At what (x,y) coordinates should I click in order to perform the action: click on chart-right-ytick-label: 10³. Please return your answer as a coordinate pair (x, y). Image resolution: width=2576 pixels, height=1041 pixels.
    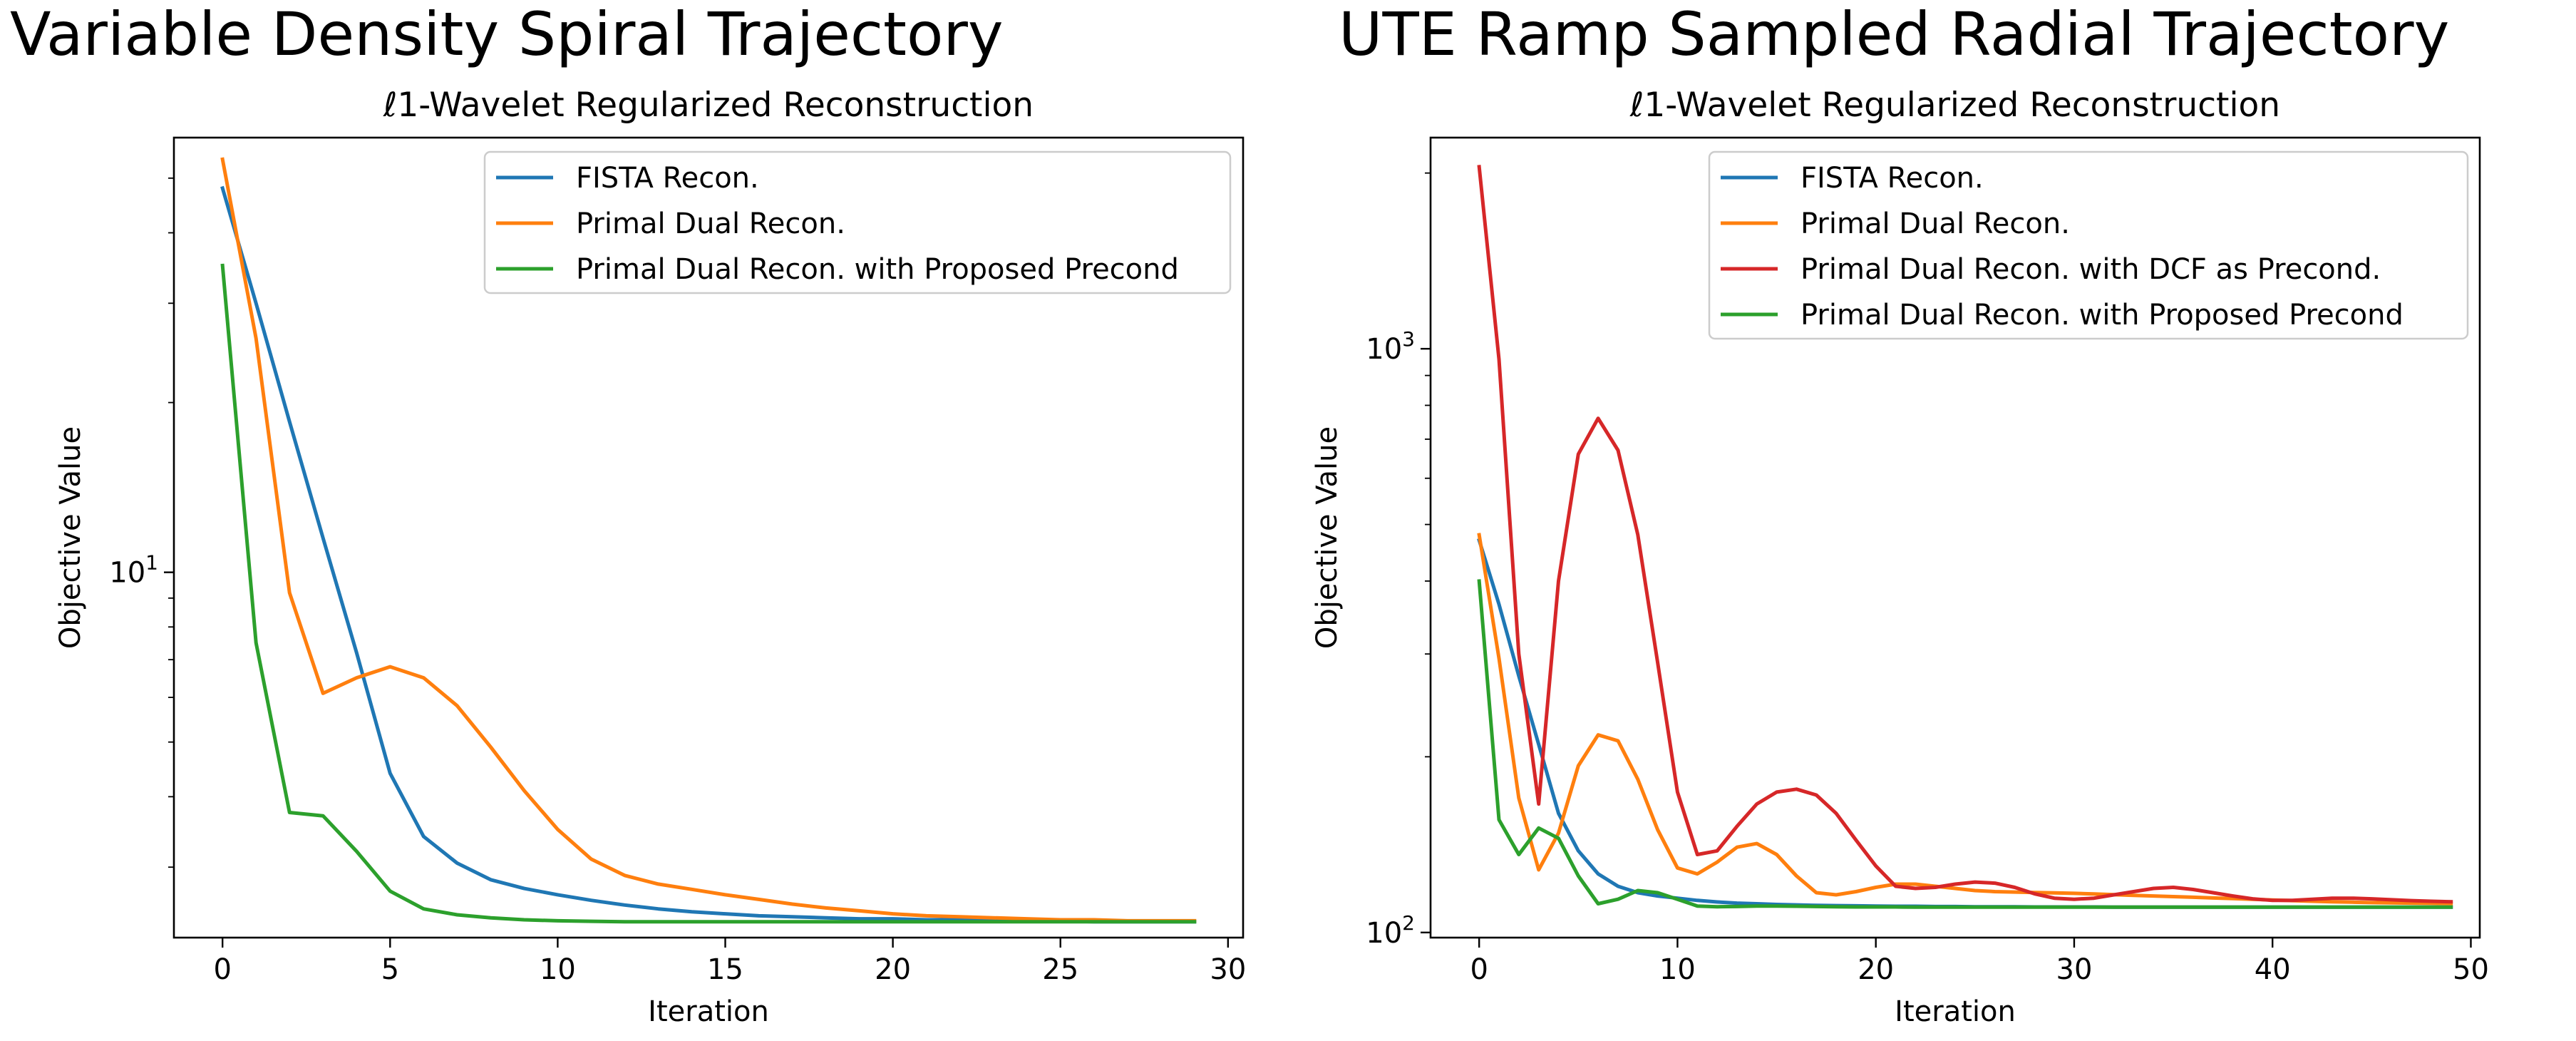
    Looking at the image, I should click on (1390, 346).